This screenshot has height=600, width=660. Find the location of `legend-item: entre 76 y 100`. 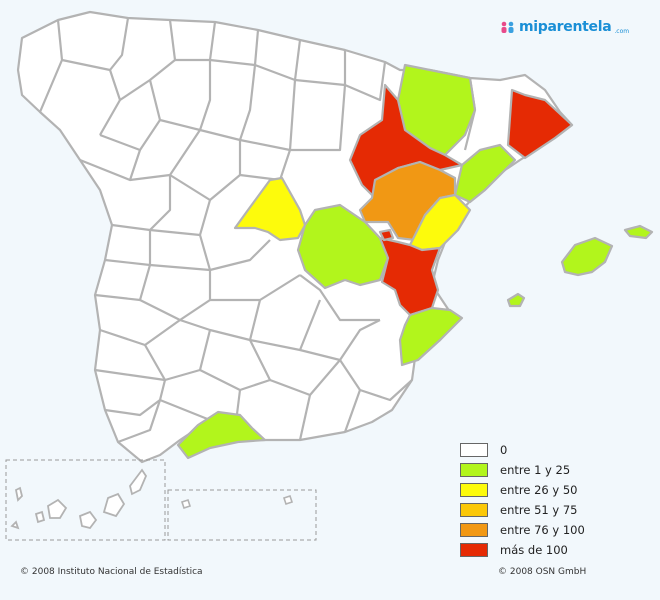

legend-item: entre 76 y 100 is located at coordinates (522, 530).